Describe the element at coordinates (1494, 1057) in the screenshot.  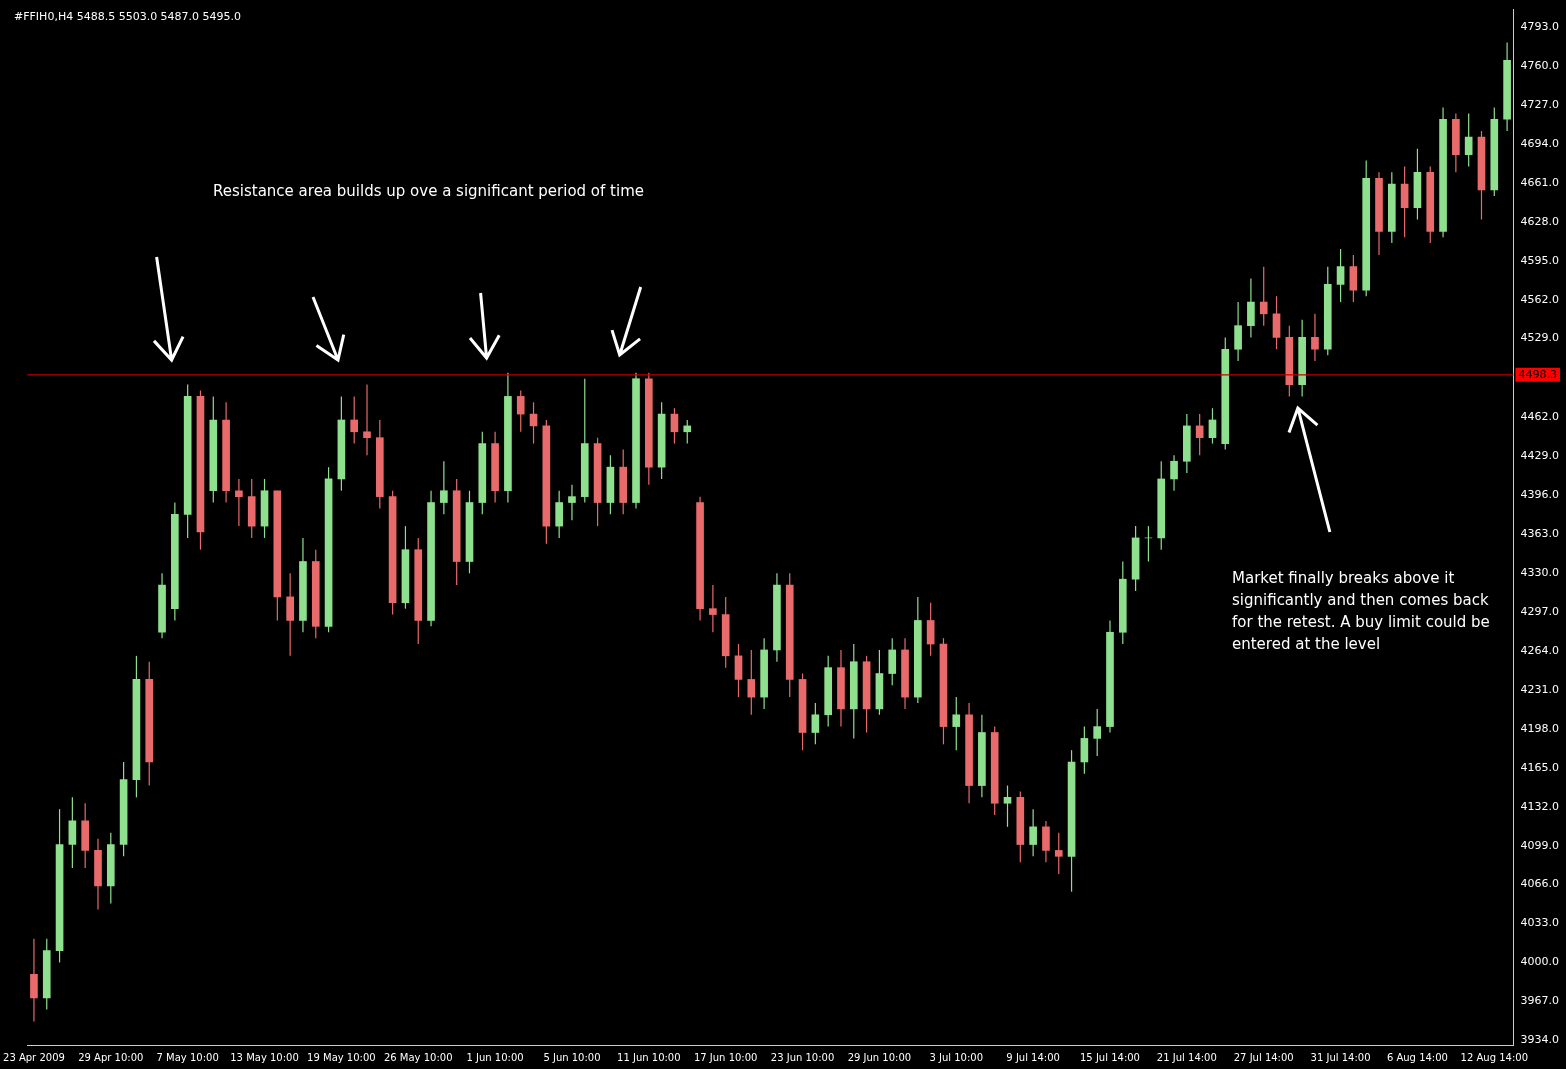
I see `x-tick-label: 12 Aug 14:00` at that location.